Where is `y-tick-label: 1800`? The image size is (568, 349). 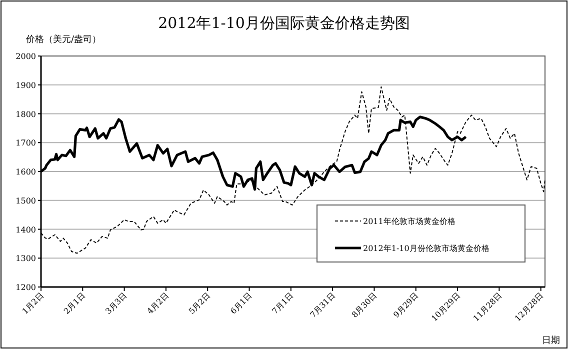 y-tick-label: 1800 is located at coordinates (26, 114).